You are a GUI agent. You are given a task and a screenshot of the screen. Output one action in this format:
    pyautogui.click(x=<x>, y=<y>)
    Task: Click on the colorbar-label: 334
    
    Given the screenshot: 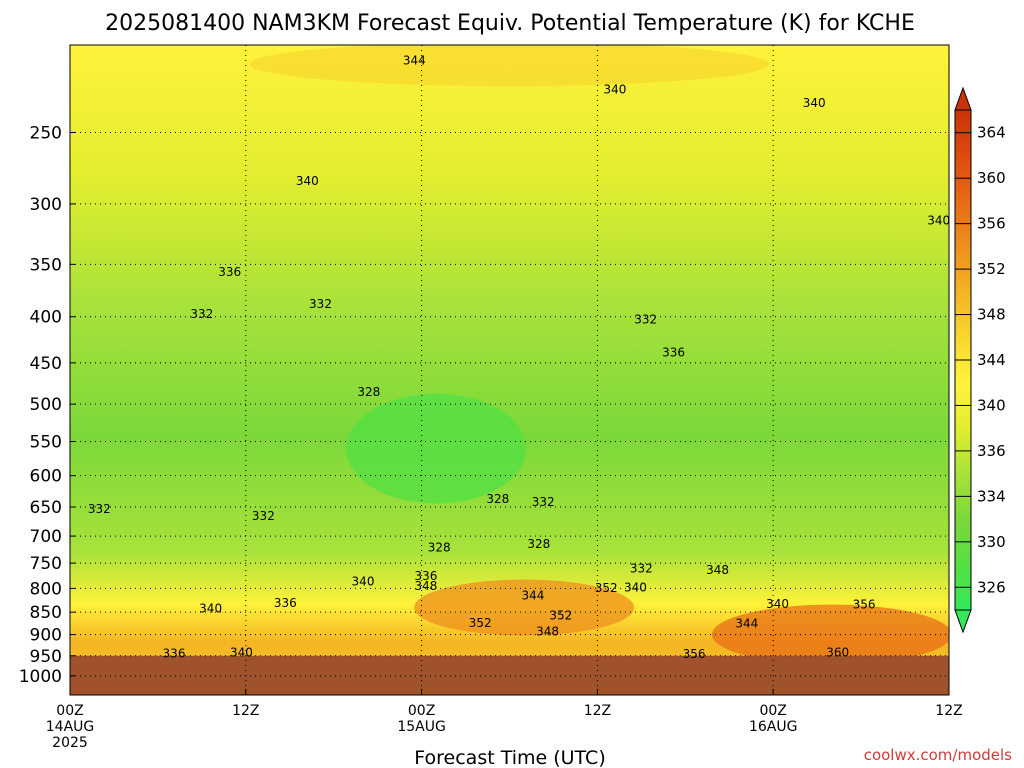 What is the action you would take?
    pyautogui.click(x=991, y=496)
    